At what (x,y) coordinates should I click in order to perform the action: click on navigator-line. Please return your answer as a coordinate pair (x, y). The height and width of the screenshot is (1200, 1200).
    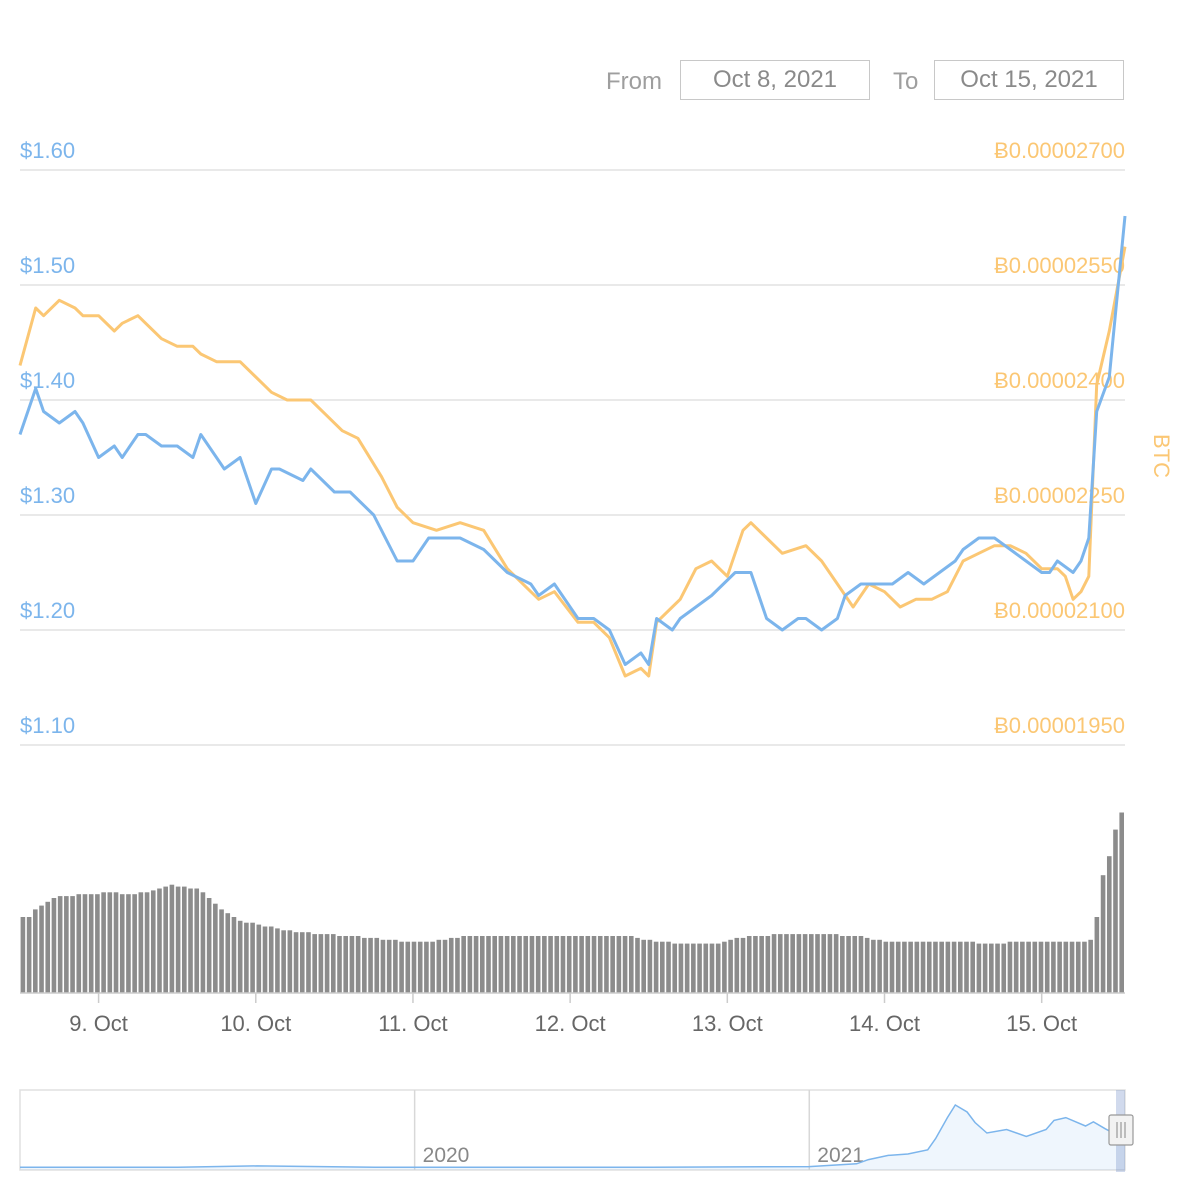
    Looking at the image, I should click on (573, 1136).